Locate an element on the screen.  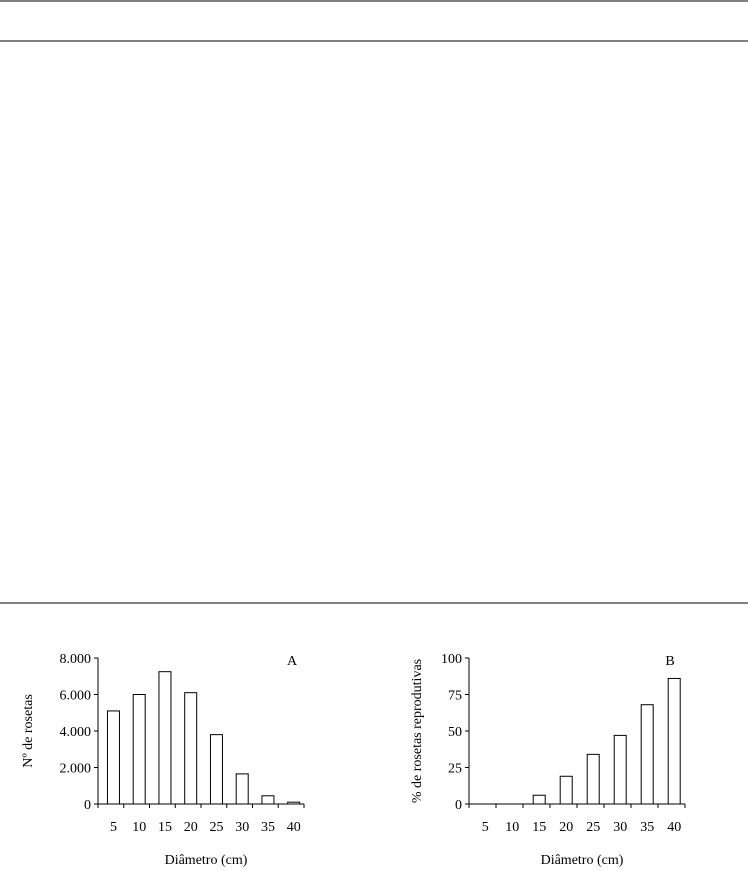
y-tick-label: 8.000 is located at coordinates (76, 659).